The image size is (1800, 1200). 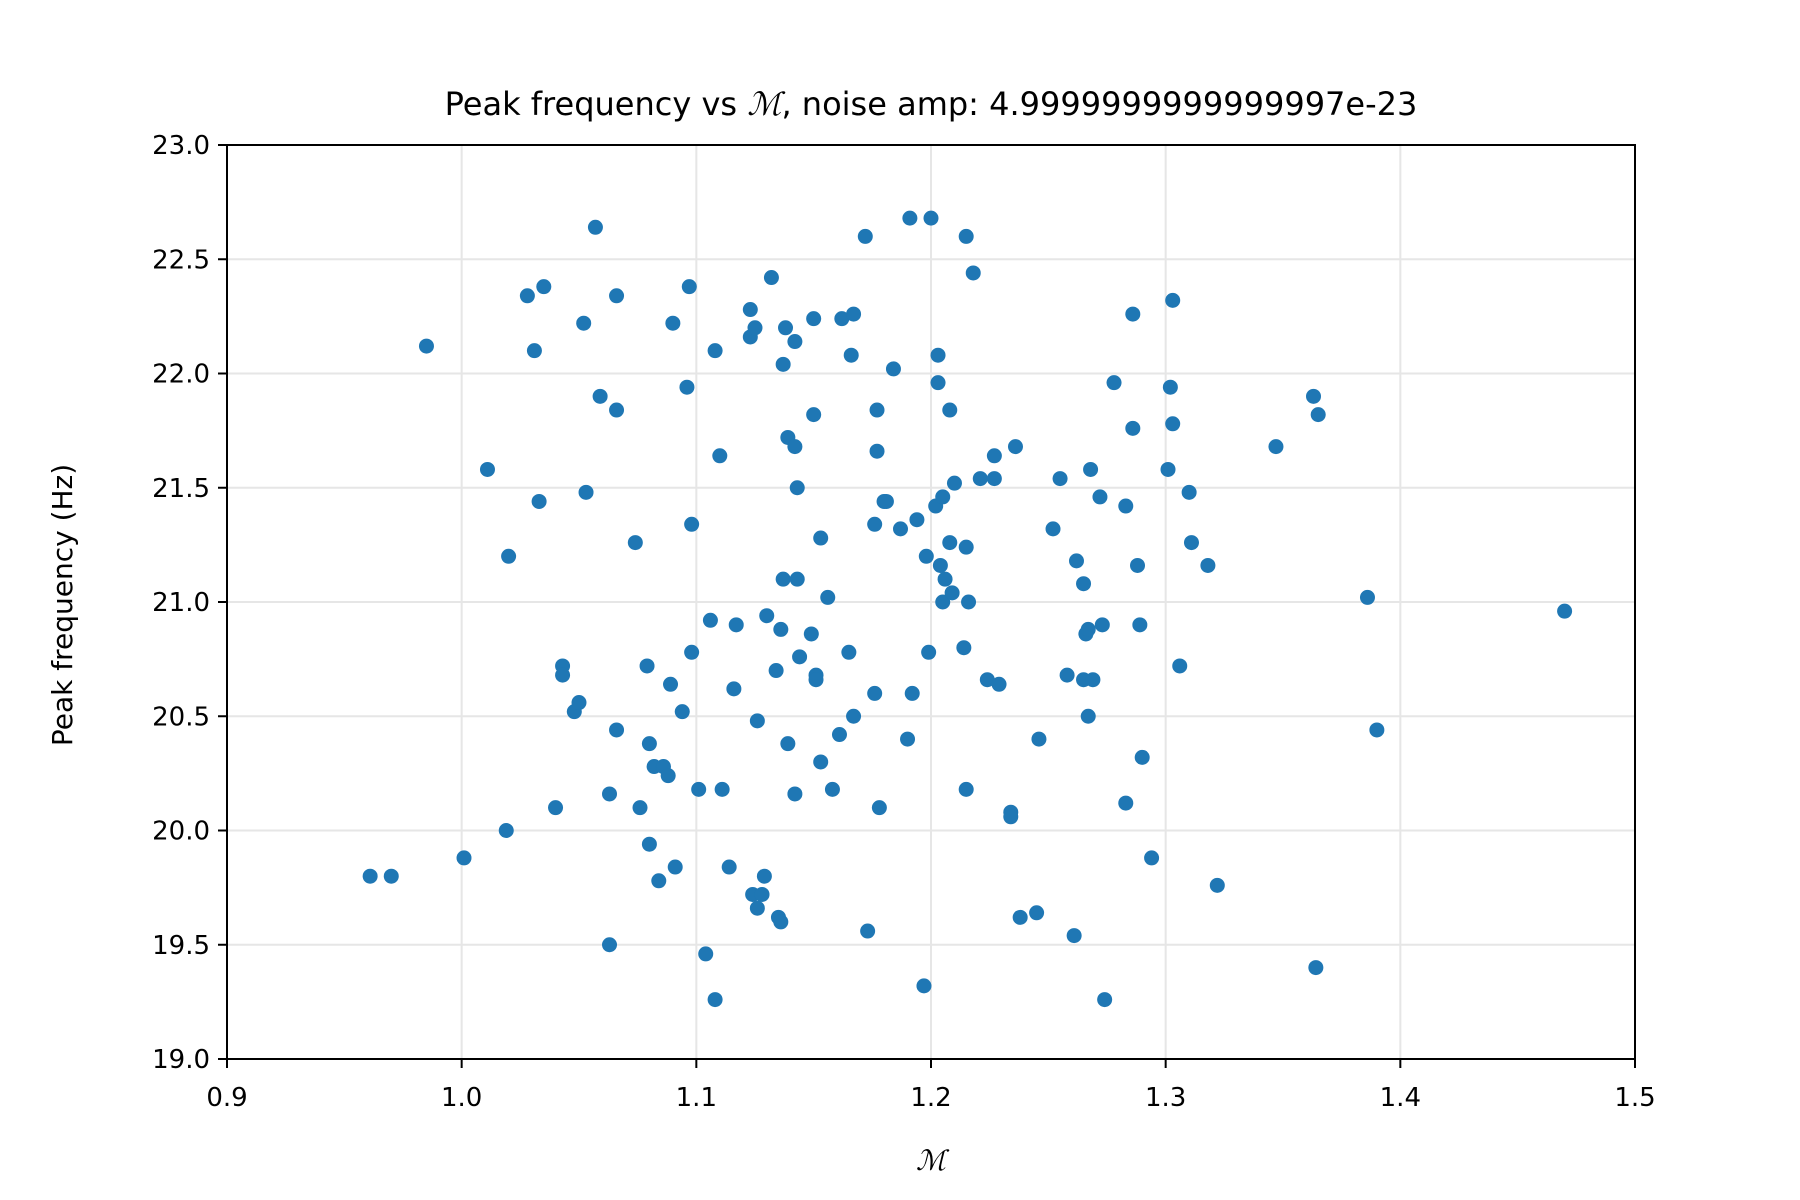 I want to click on x-tick-label: 1.0, so click(x=461, y=1098).